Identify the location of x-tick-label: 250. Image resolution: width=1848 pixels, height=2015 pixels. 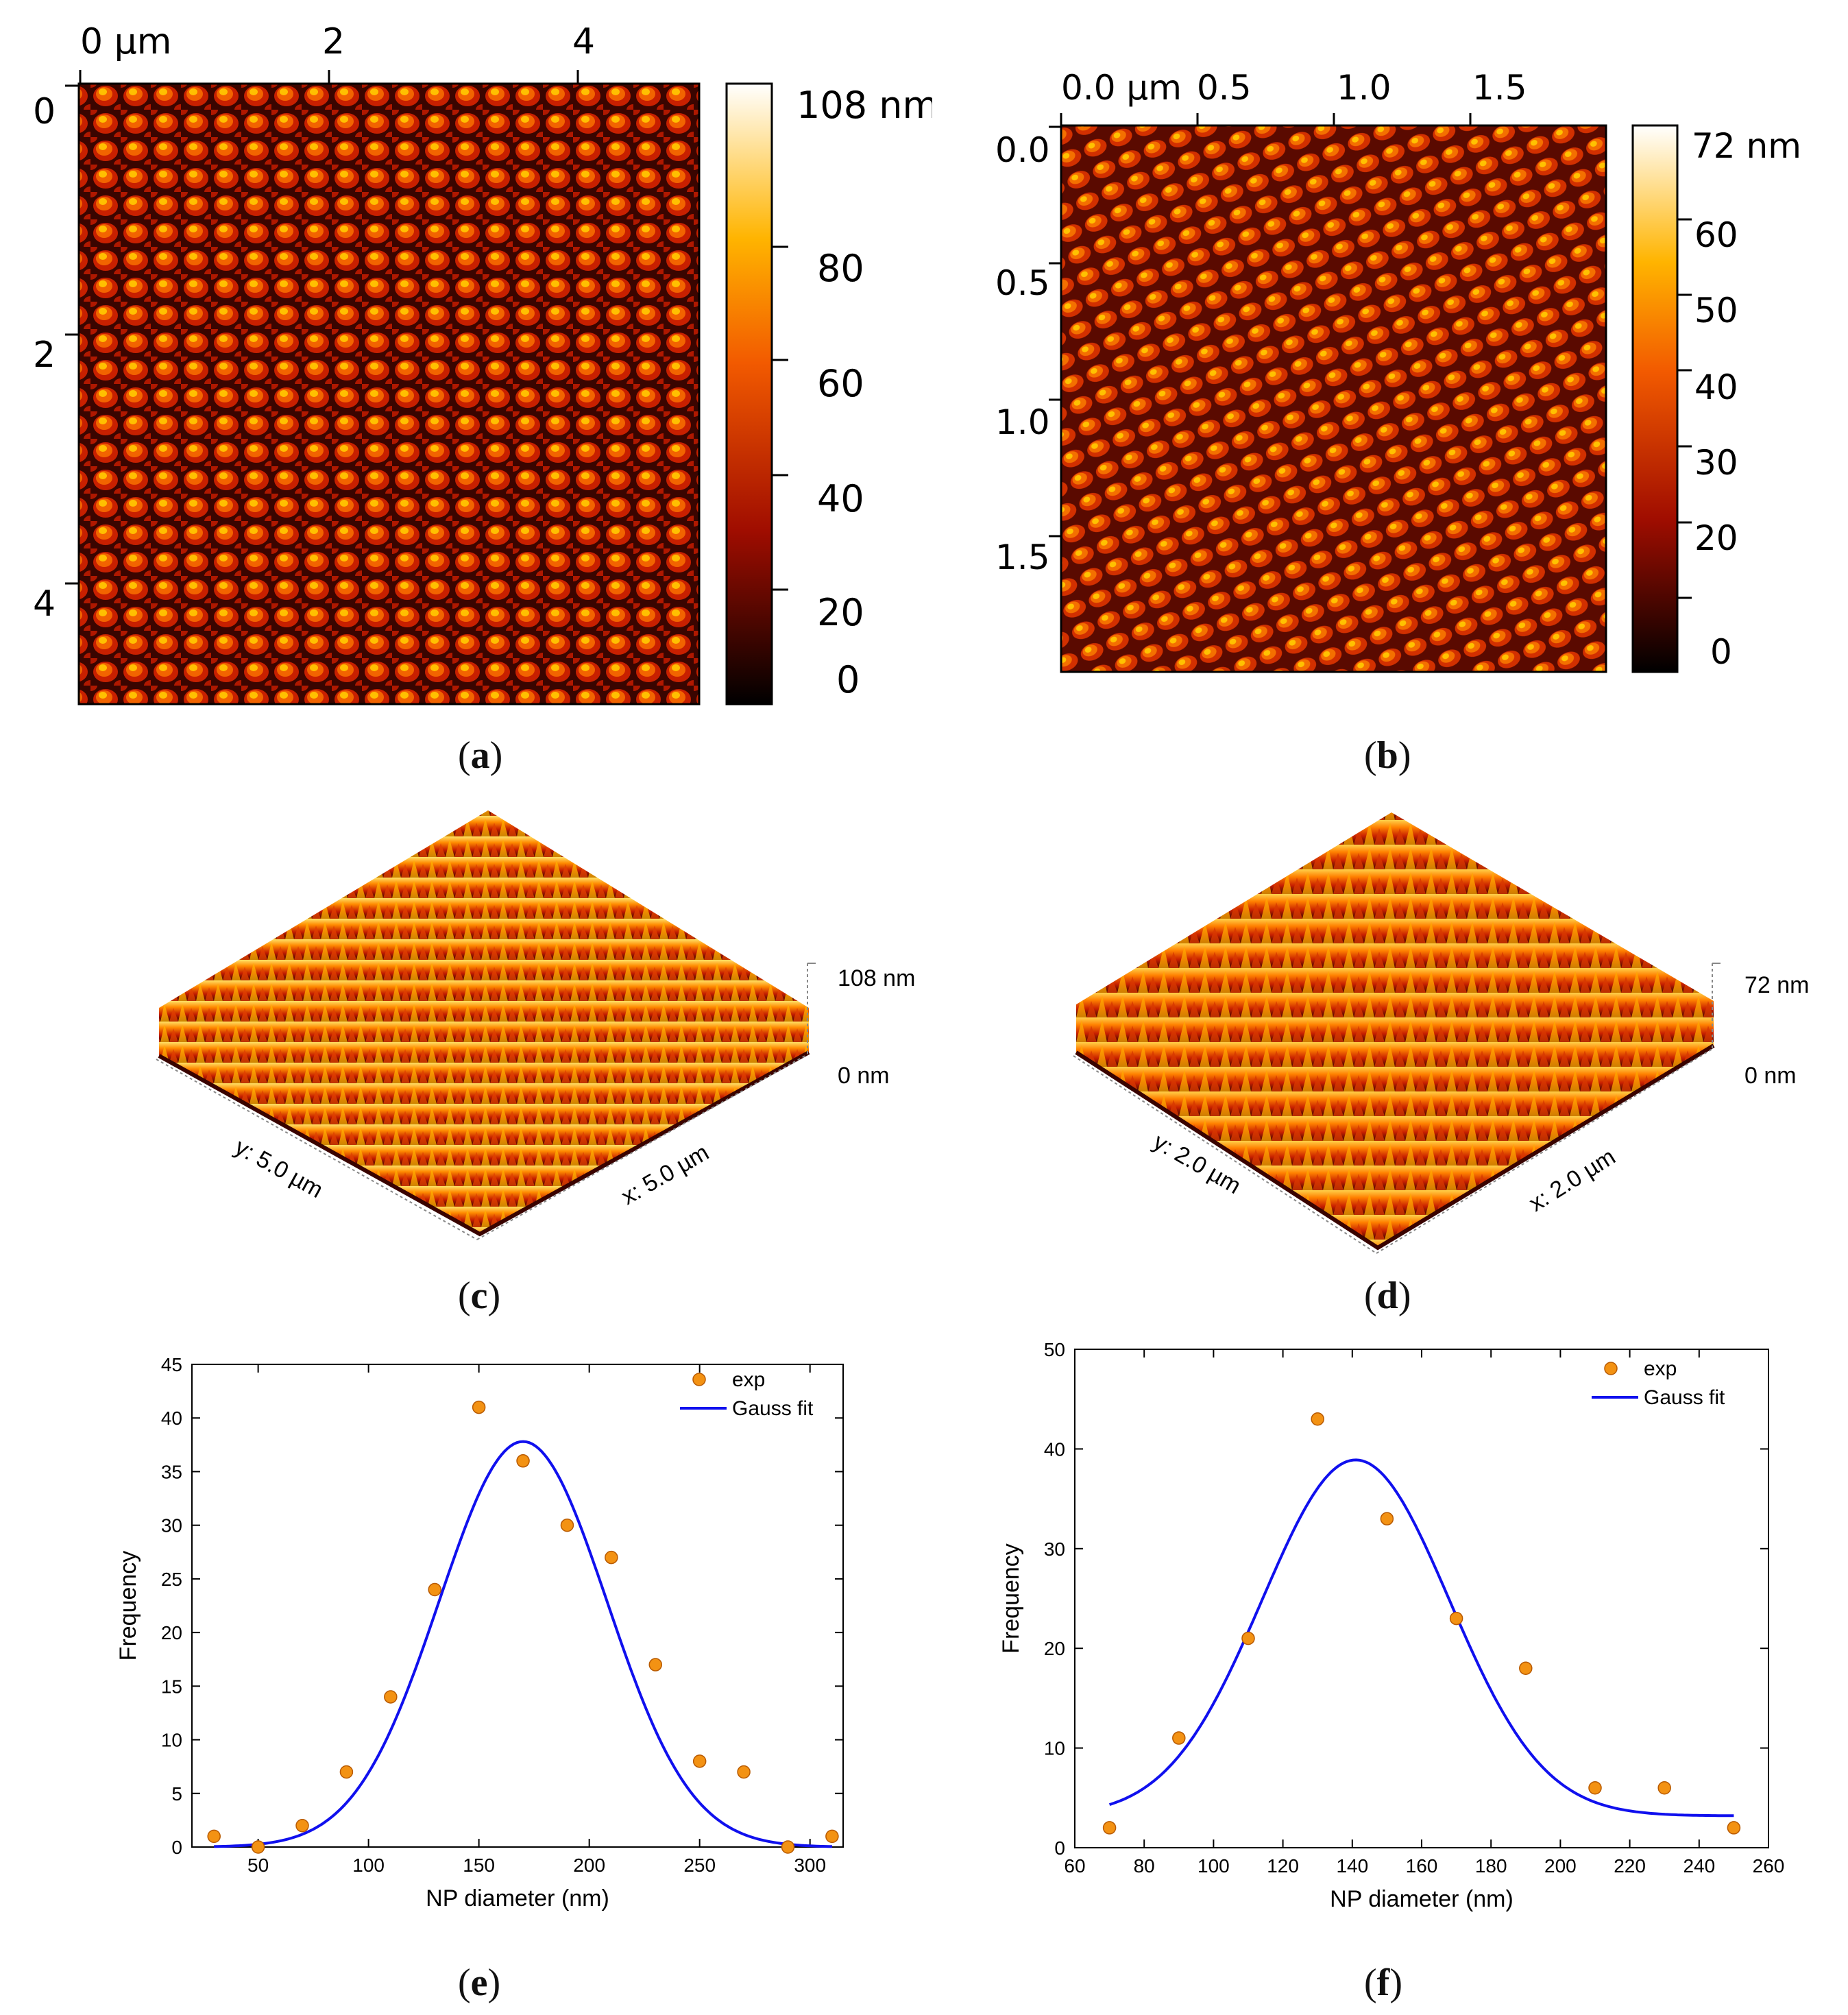
(699, 1866).